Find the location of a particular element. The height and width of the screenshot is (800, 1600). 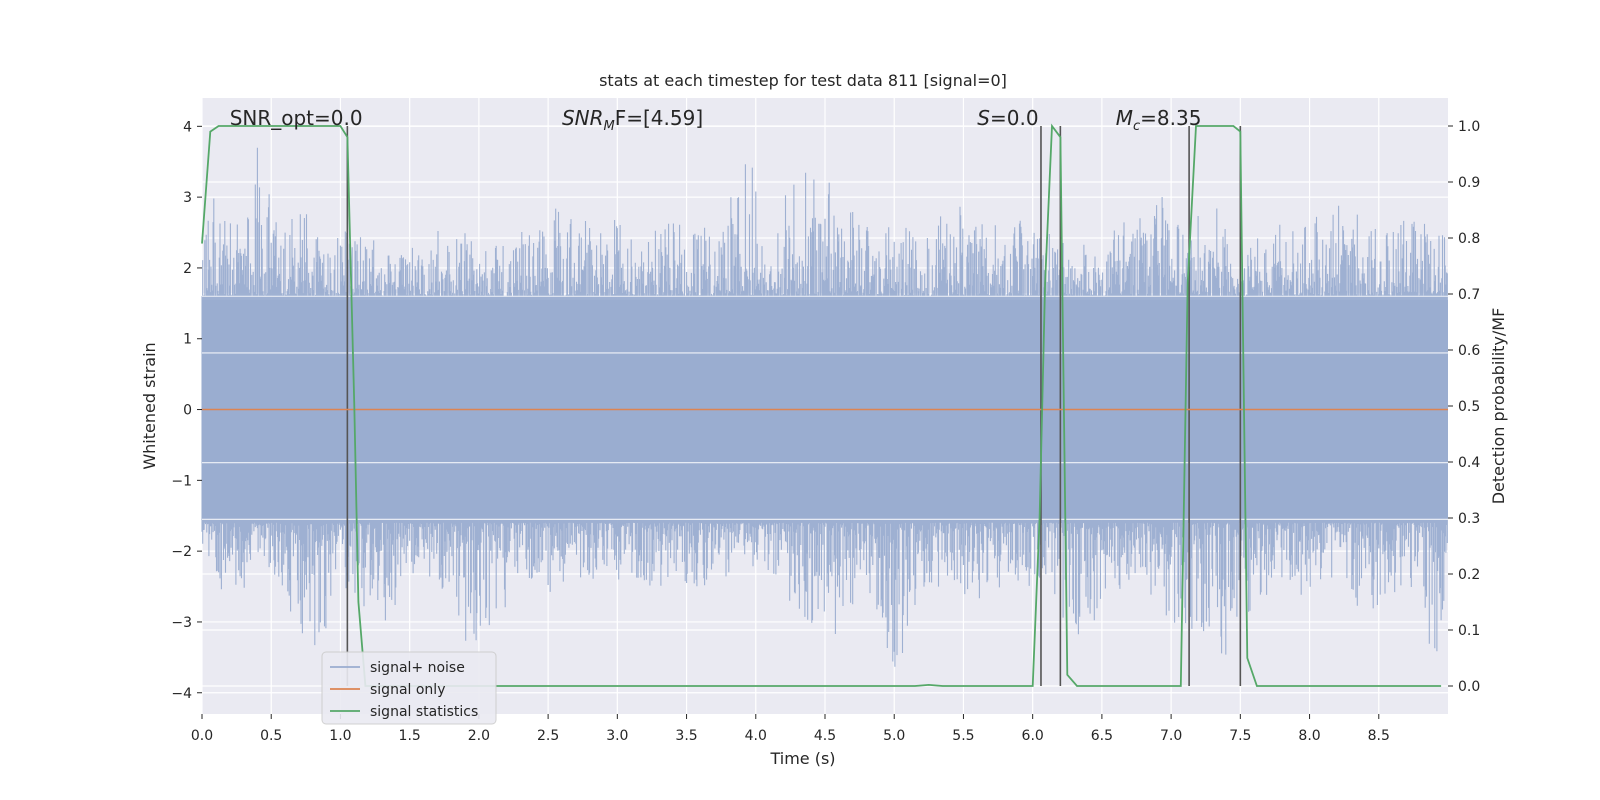

x-tick-label: 5.5 is located at coordinates (963, 736).